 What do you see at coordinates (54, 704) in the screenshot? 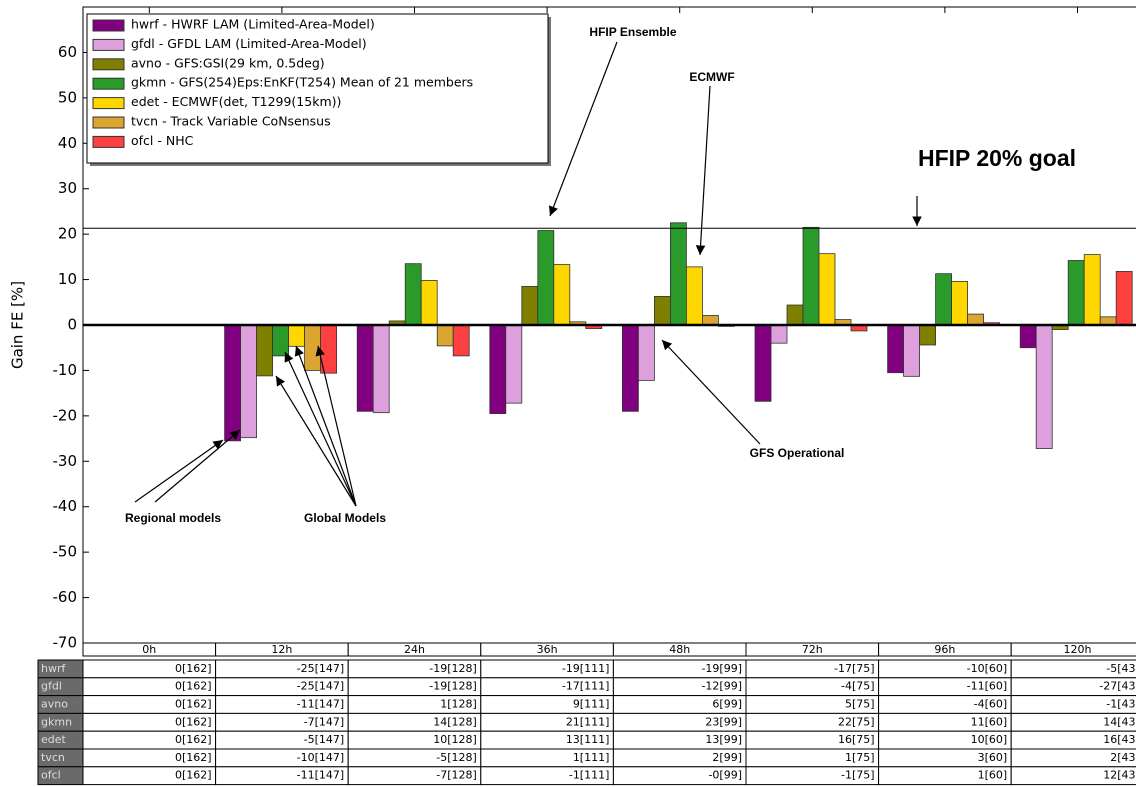
I see `row-label: avno` at bounding box center [54, 704].